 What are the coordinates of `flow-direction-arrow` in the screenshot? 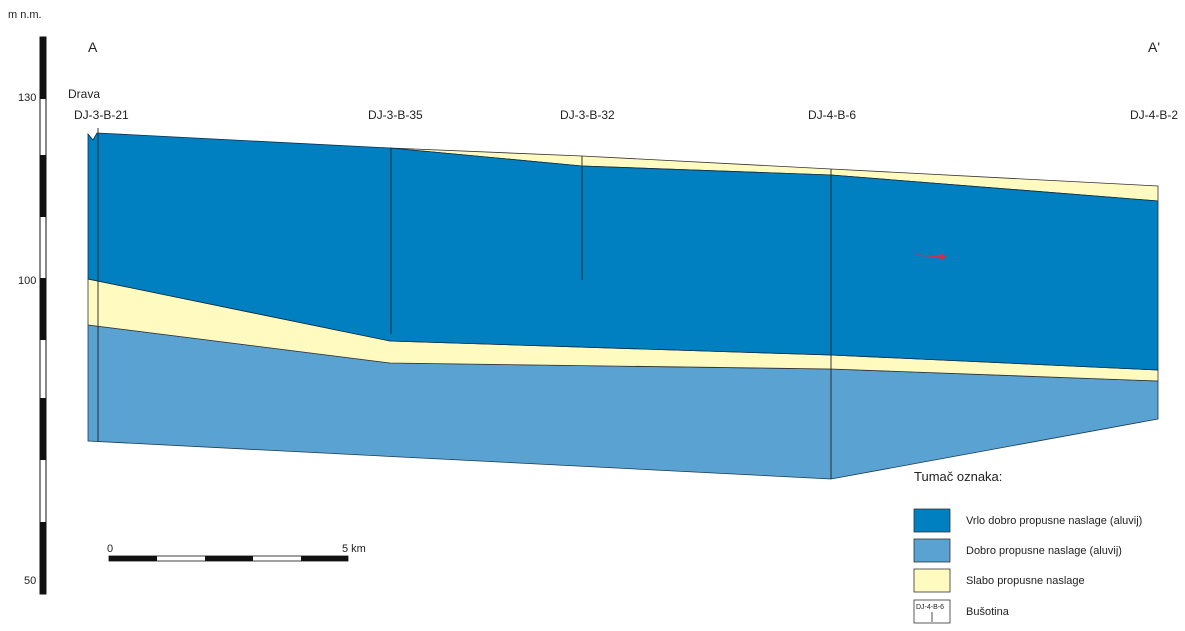 It's located at (931, 256).